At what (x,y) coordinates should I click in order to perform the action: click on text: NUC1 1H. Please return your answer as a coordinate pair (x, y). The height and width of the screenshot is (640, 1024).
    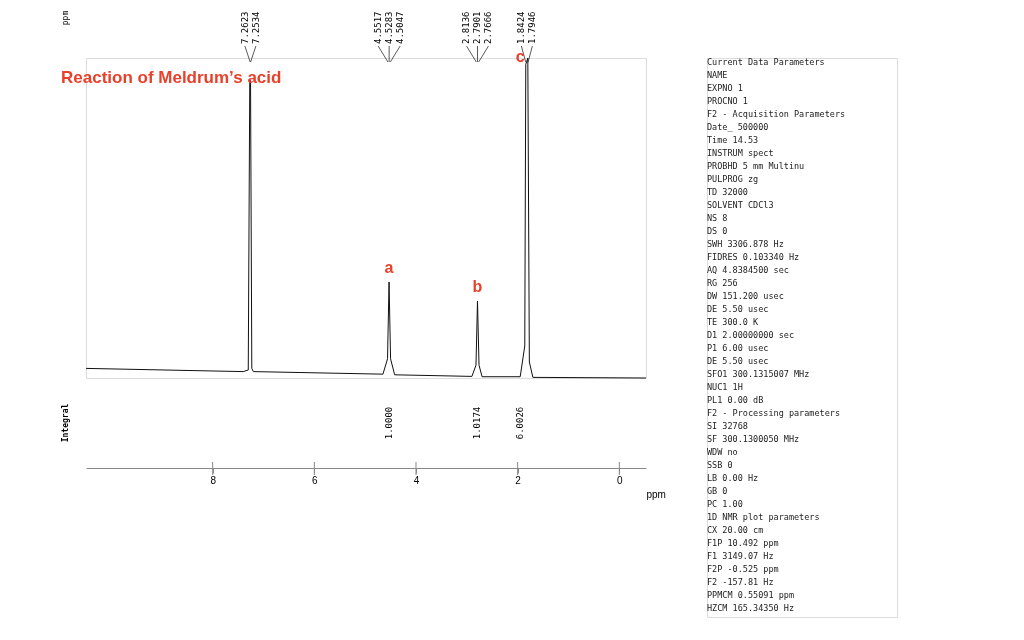
    Looking at the image, I should click on (725, 387).